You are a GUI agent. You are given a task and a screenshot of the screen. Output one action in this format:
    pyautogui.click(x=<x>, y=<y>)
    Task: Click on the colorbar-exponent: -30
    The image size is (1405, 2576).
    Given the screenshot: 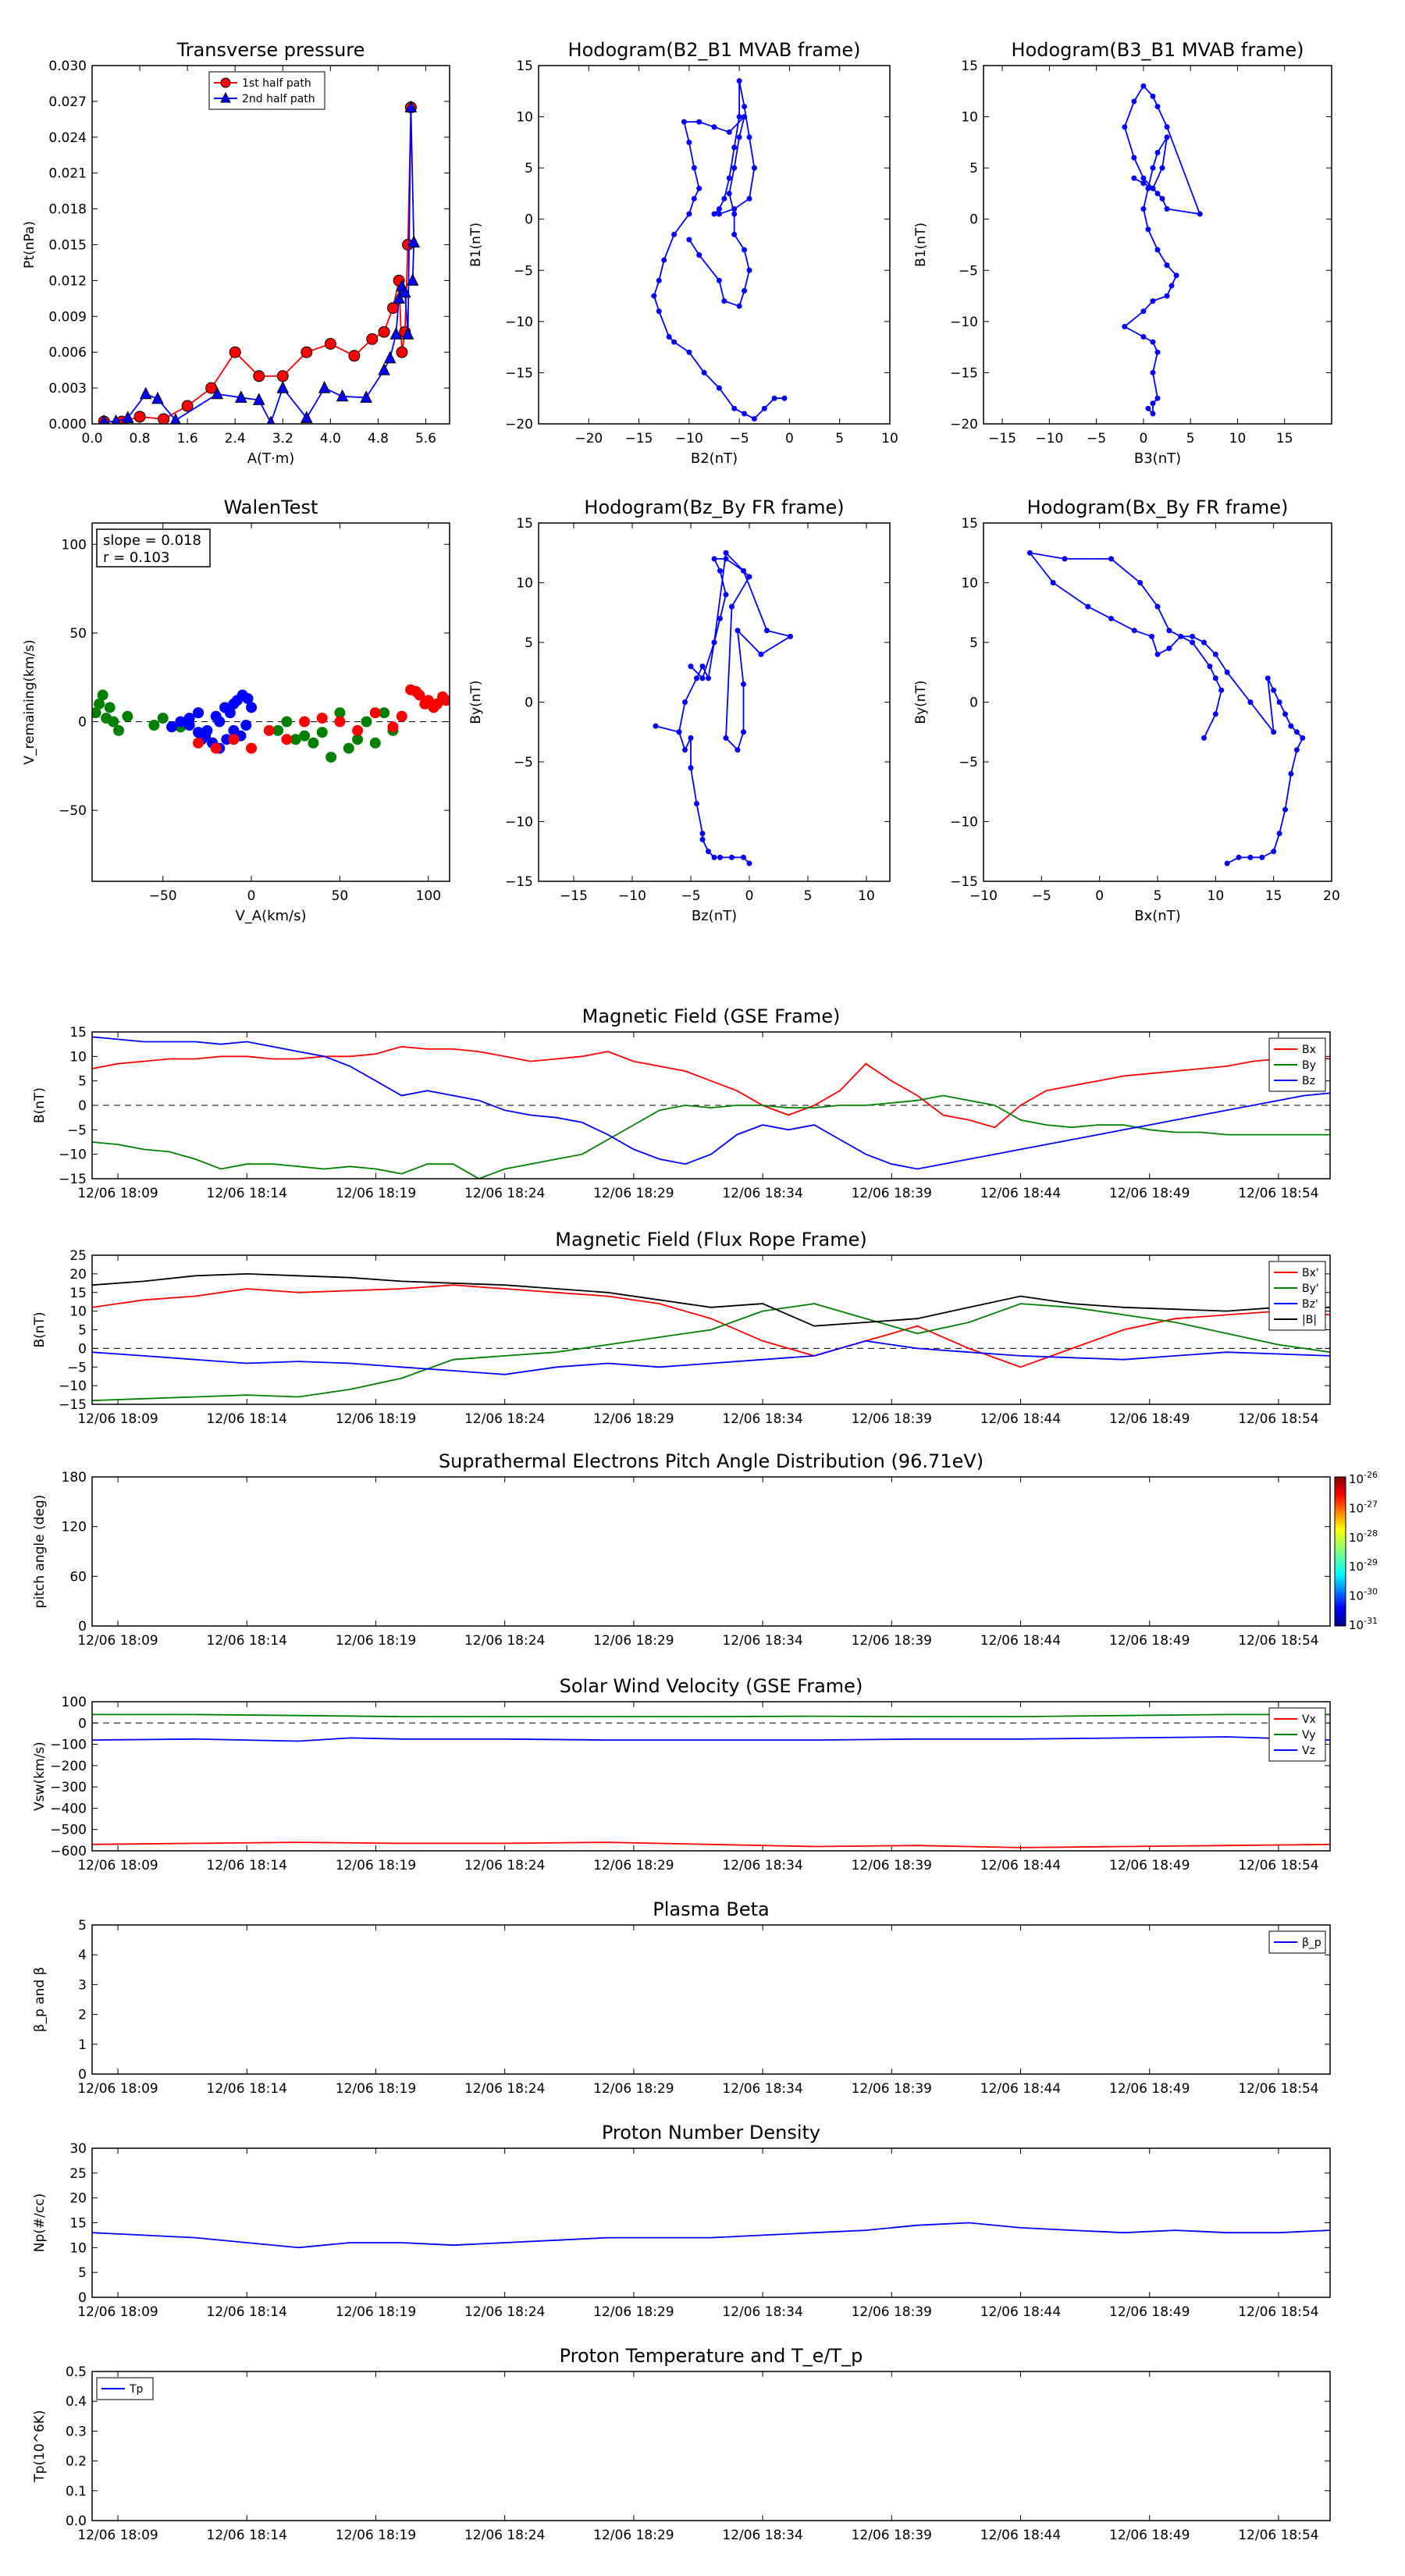 What is the action you would take?
    pyautogui.click(x=1371, y=1592)
    